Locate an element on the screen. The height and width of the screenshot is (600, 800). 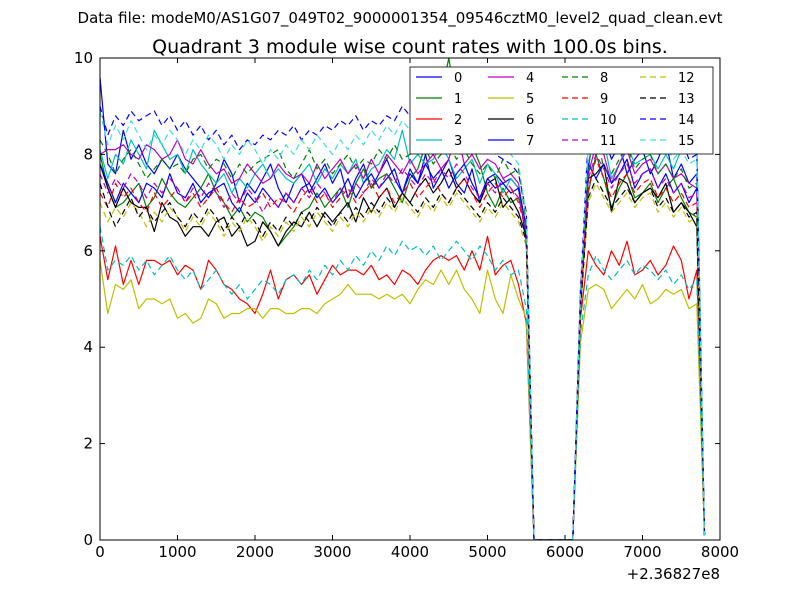
y-tick-label: 4 is located at coordinates (88, 347).